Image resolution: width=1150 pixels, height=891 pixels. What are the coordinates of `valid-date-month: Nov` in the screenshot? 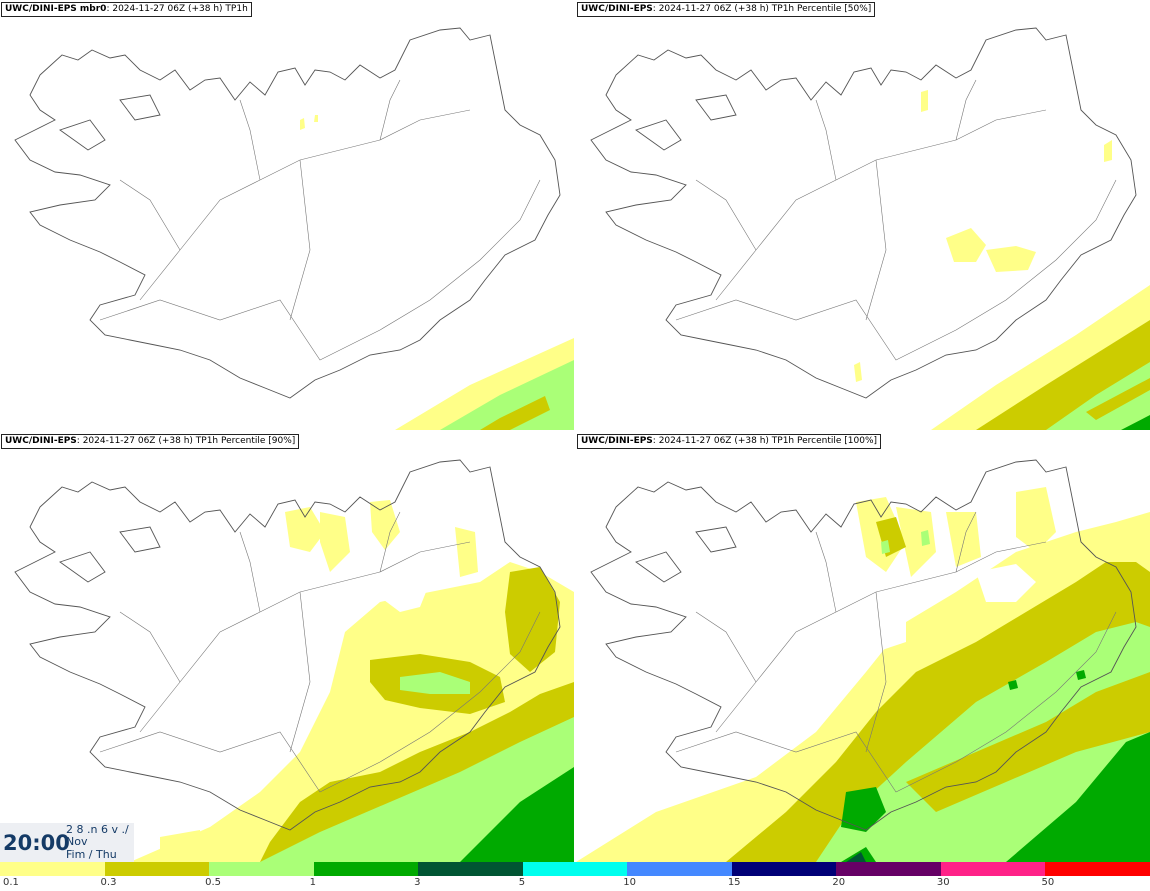 It's located at (77, 841).